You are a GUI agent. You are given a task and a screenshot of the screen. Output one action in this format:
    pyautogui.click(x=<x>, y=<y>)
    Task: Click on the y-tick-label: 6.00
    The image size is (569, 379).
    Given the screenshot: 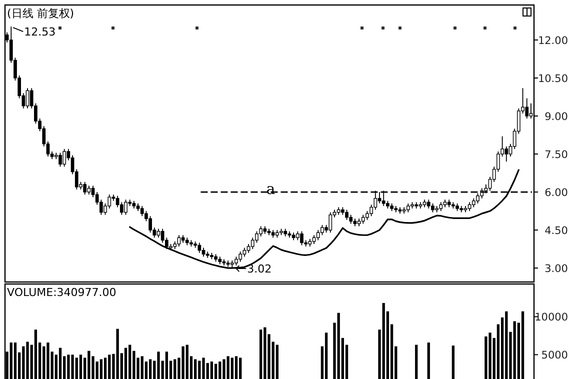 What is the action you would take?
    pyautogui.click(x=556, y=193)
    